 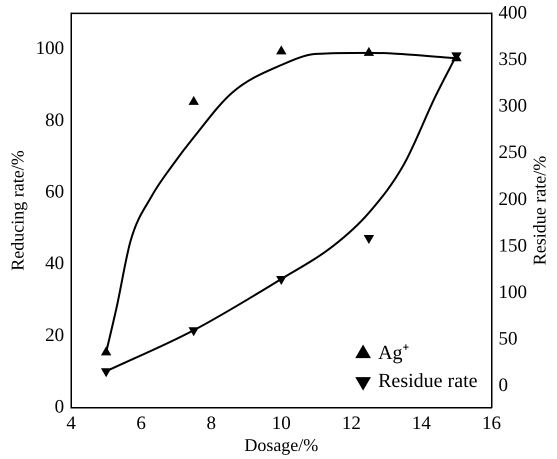 I want to click on y-axis-title: Reducing rate/%, so click(x=18, y=210).